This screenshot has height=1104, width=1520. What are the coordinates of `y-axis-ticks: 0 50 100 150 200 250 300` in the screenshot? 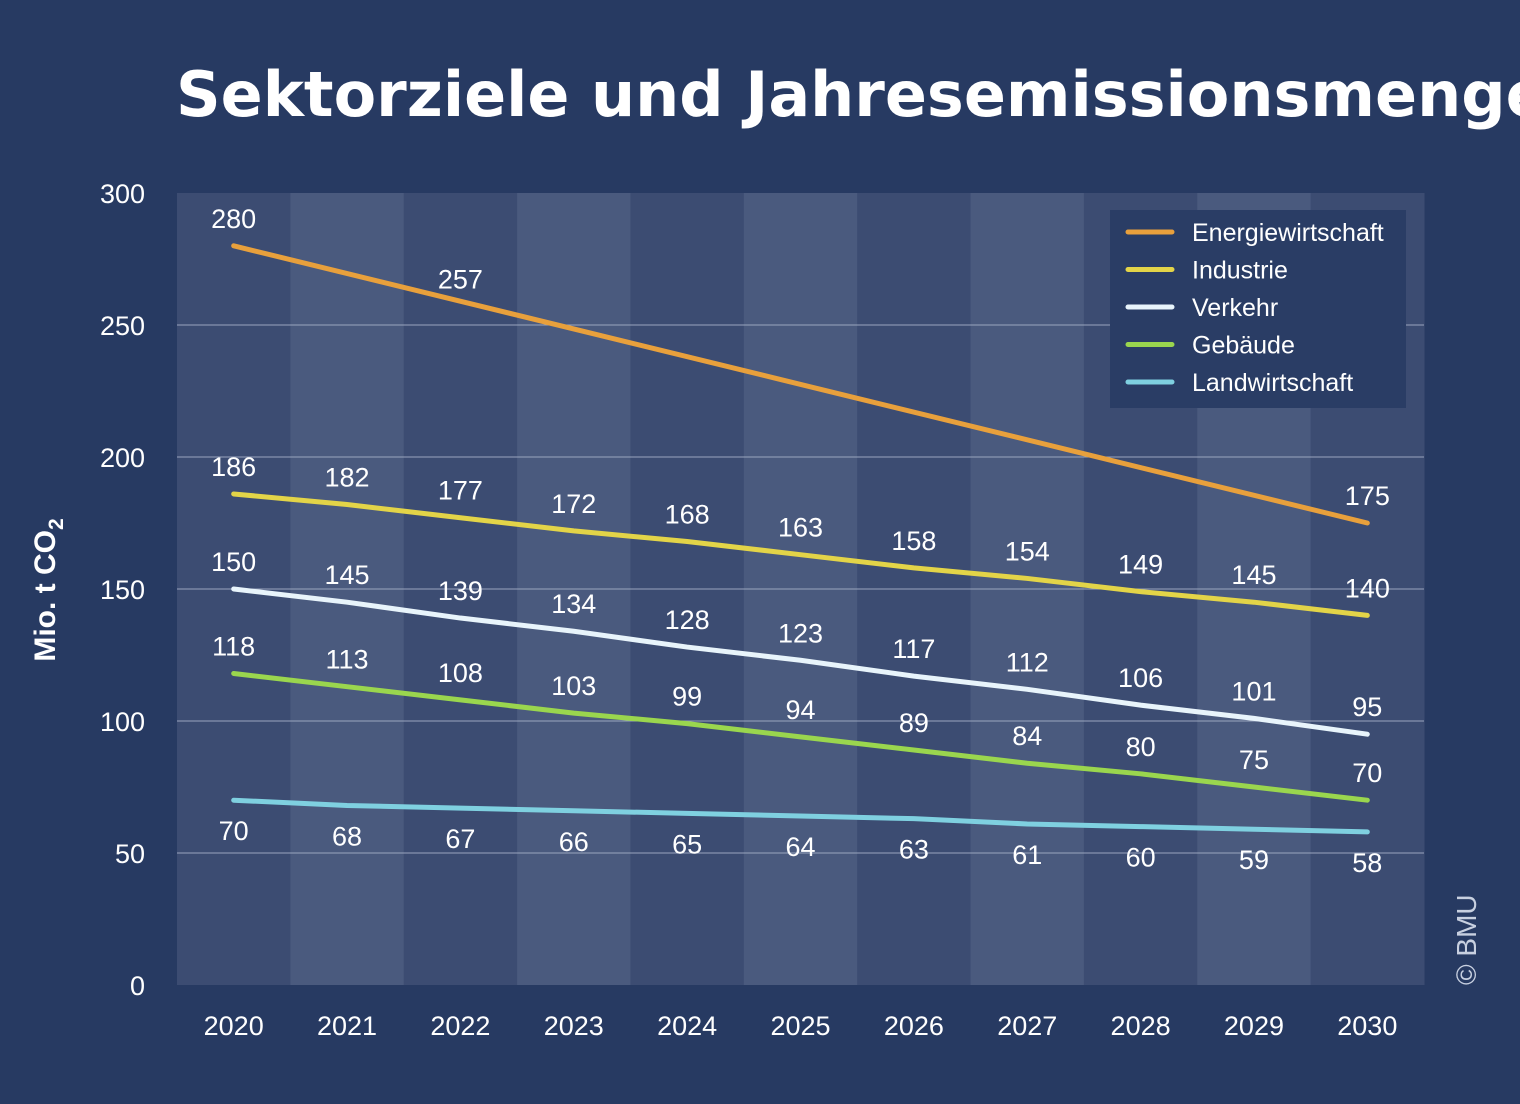 It's located at (122, 590).